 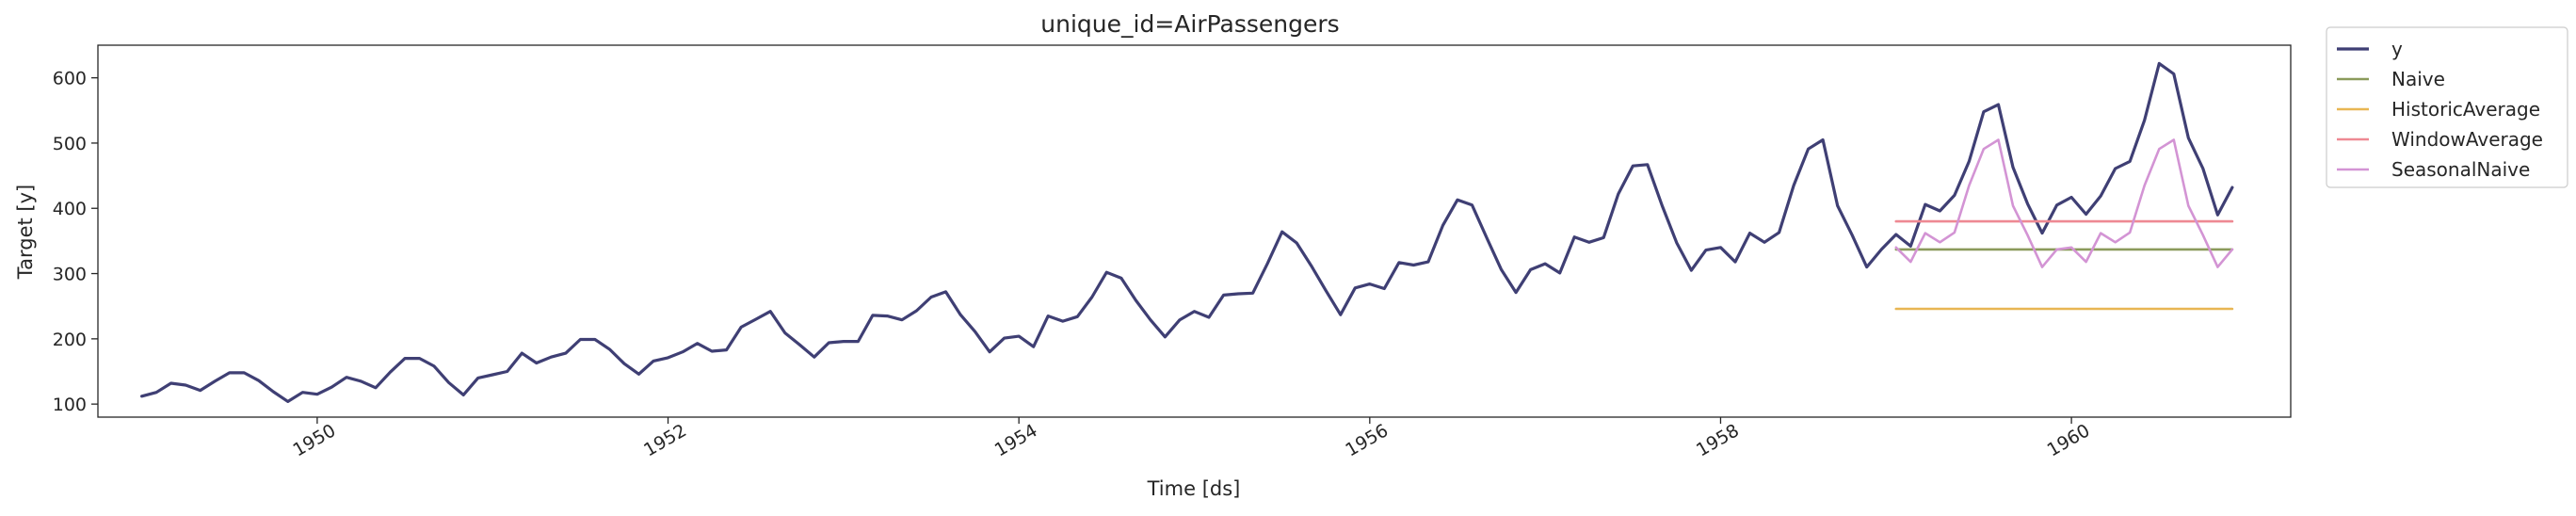 What do you see at coordinates (2069, 440) in the screenshot?
I see `x-tick-label: 1960` at bounding box center [2069, 440].